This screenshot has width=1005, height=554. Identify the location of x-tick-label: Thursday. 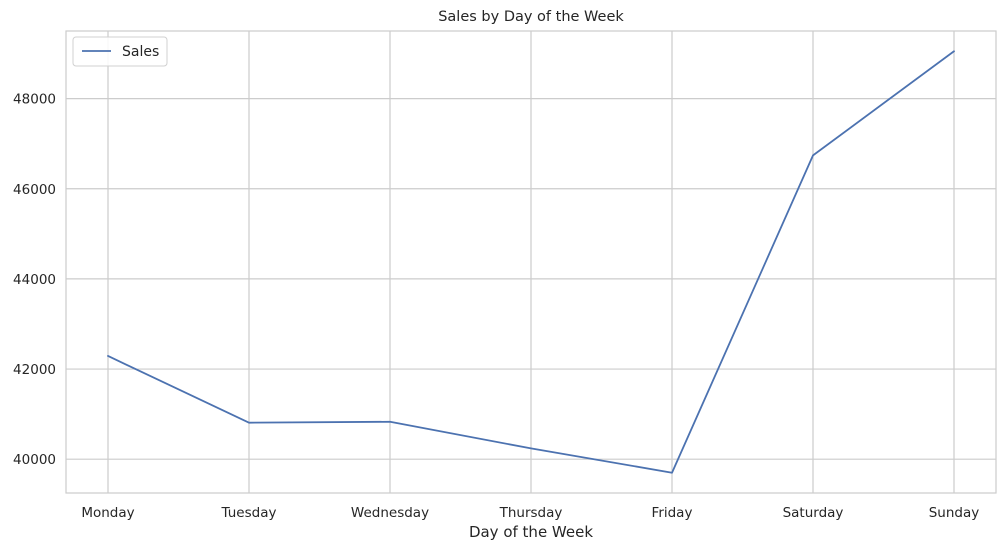
(531, 513).